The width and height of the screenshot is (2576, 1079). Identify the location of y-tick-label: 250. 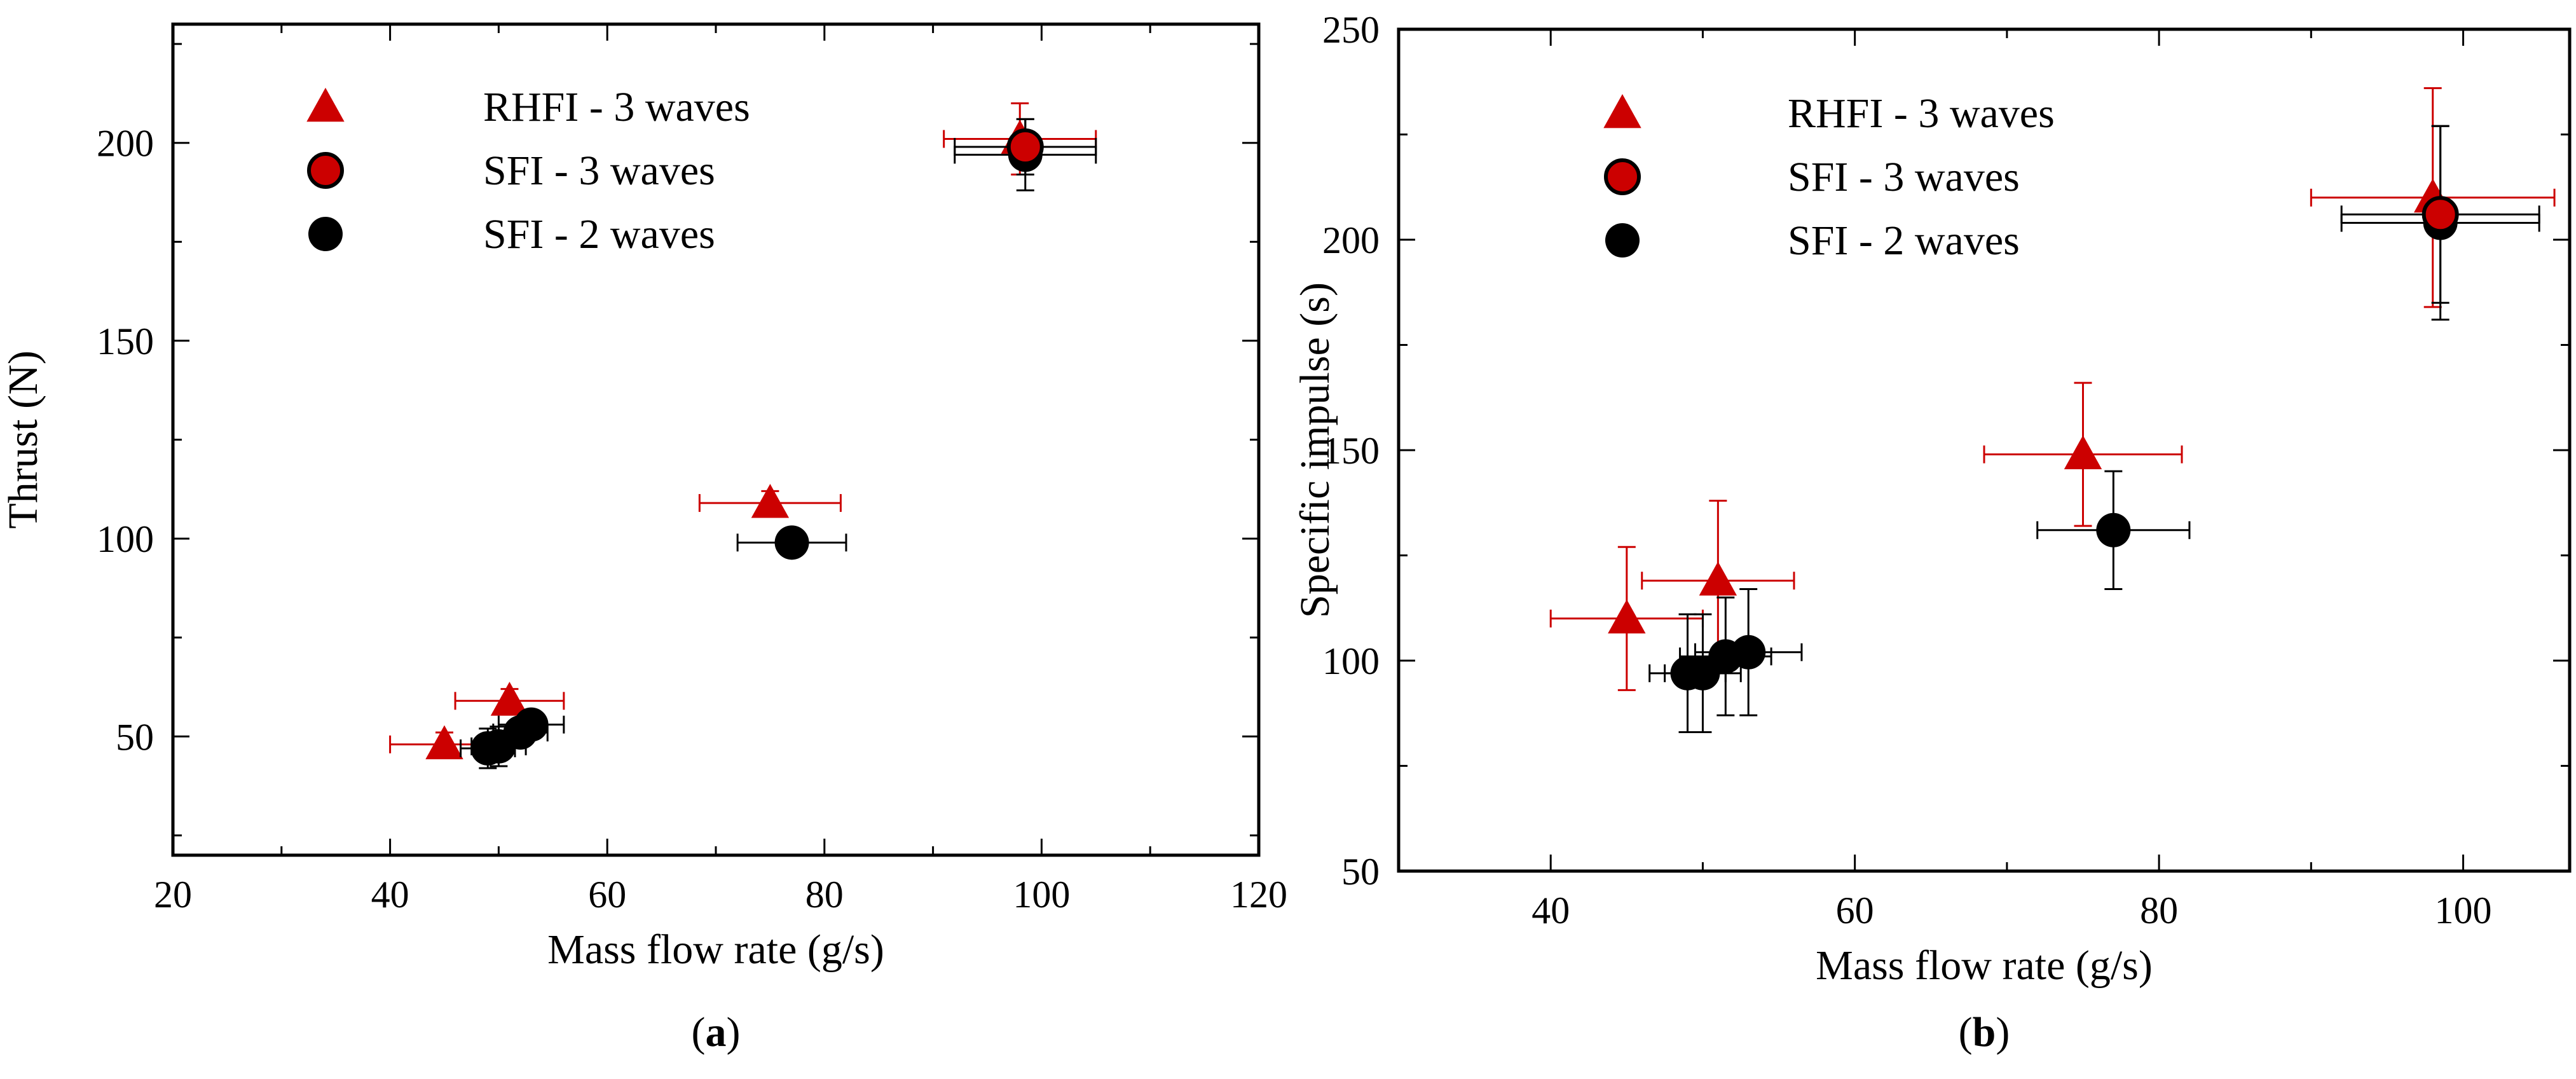
(1351, 30).